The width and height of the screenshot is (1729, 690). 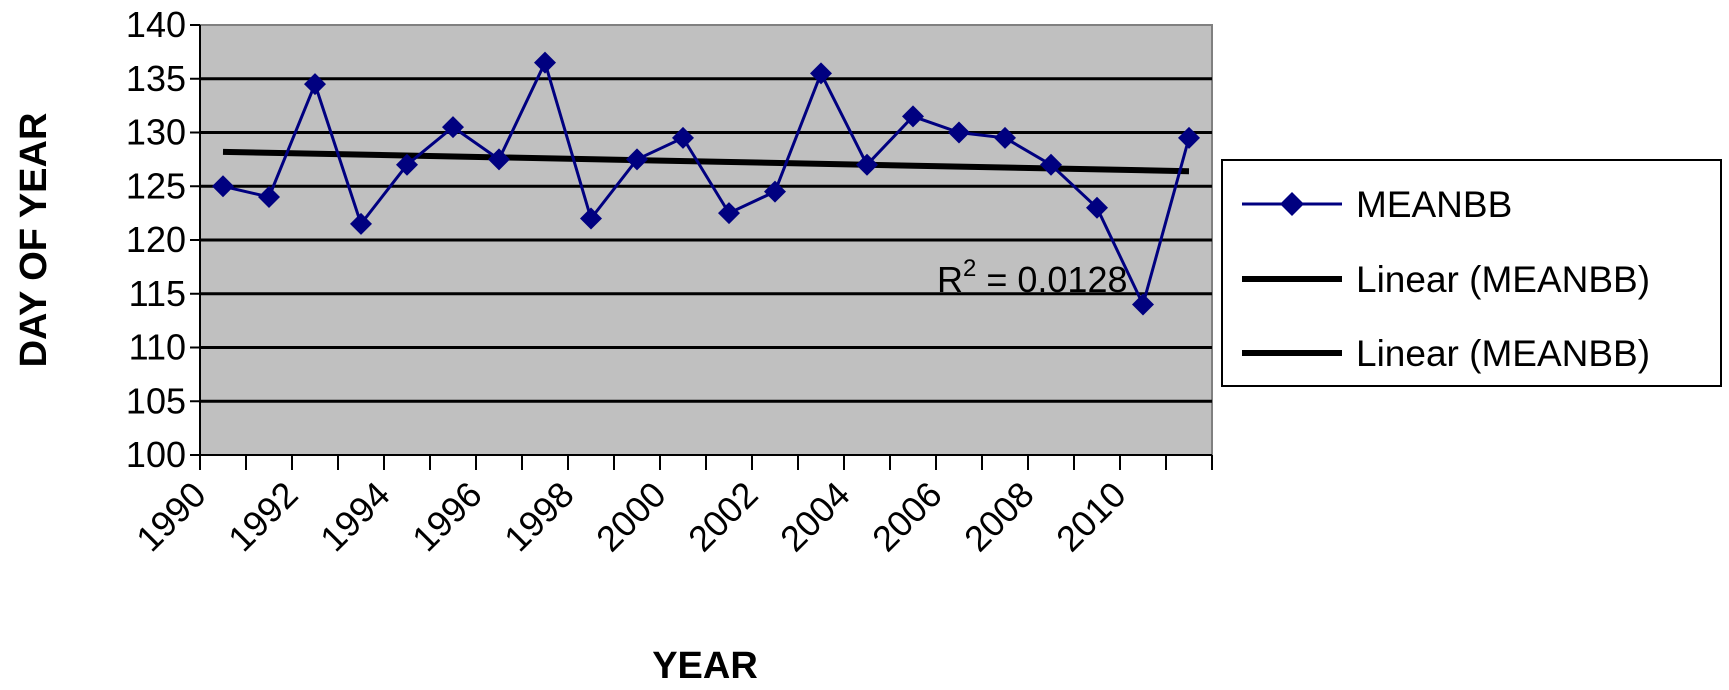 I want to click on x-tick-label: 1996, so click(x=447, y=517).